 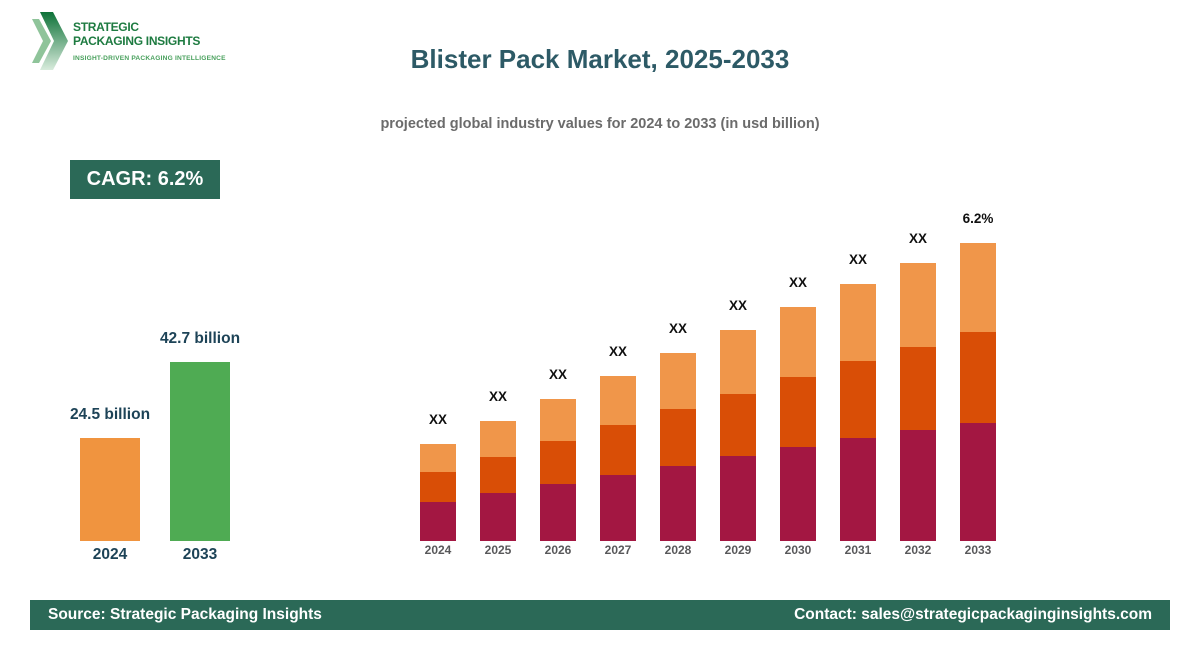 What do you see at coordinates (185, 614) in the screenshot?
I see `source-text: Source: Strategic Packaging Insights` at bounding box center [185, 614].